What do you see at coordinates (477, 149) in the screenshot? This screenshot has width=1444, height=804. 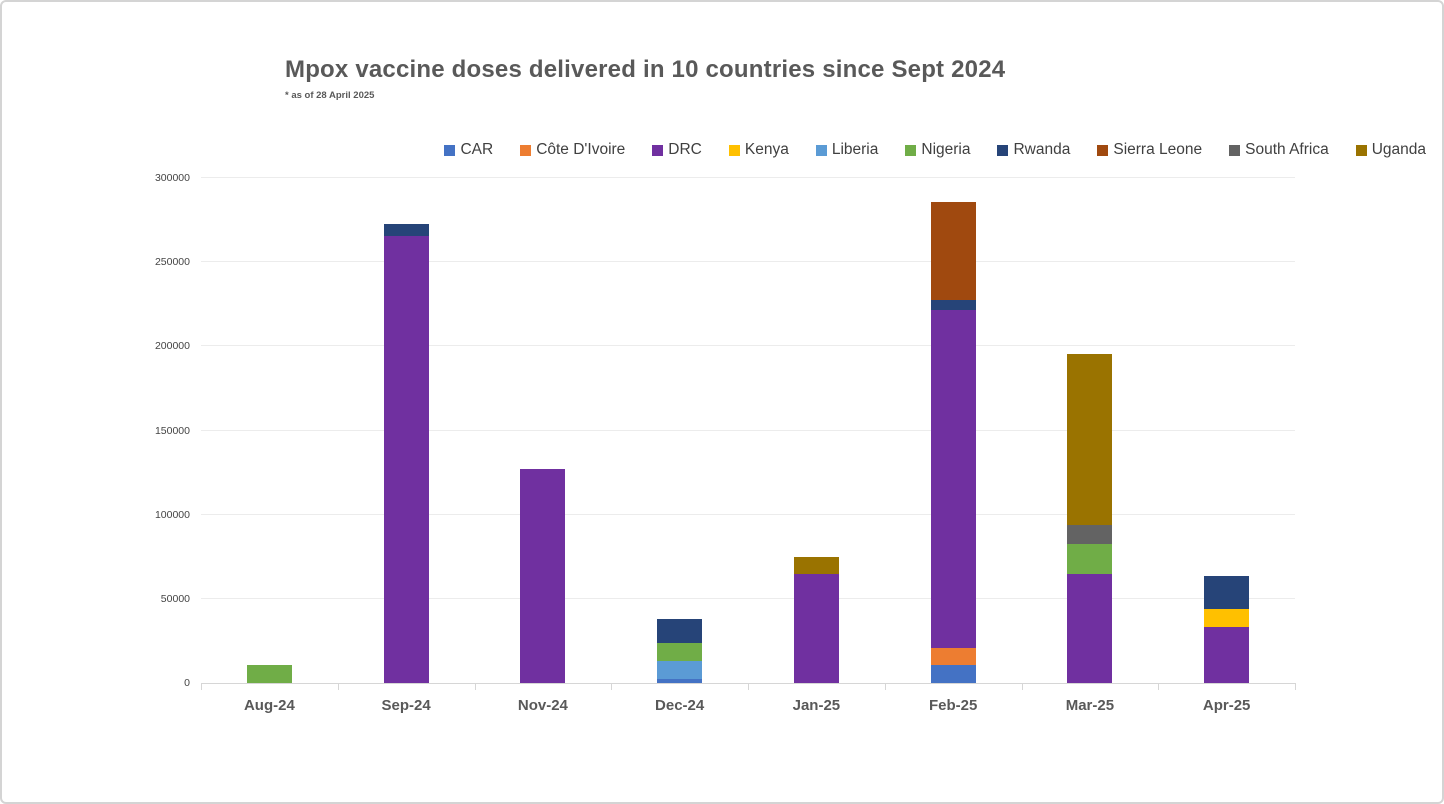 I see `legend-label: CAR` at bounding box center [477, 149].